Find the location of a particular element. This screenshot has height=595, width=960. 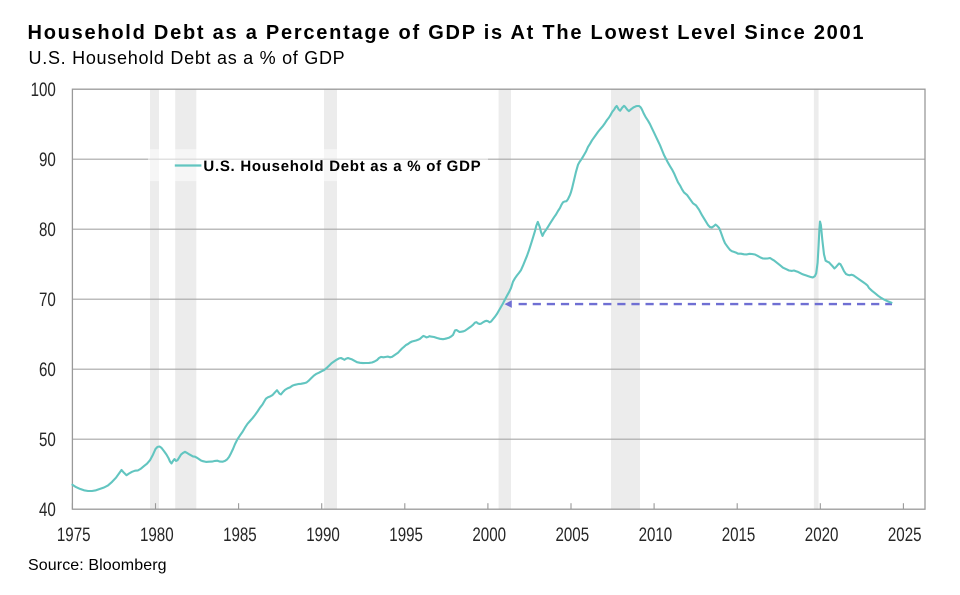

svg-text: 2000 is located at coordinates (489, 535).